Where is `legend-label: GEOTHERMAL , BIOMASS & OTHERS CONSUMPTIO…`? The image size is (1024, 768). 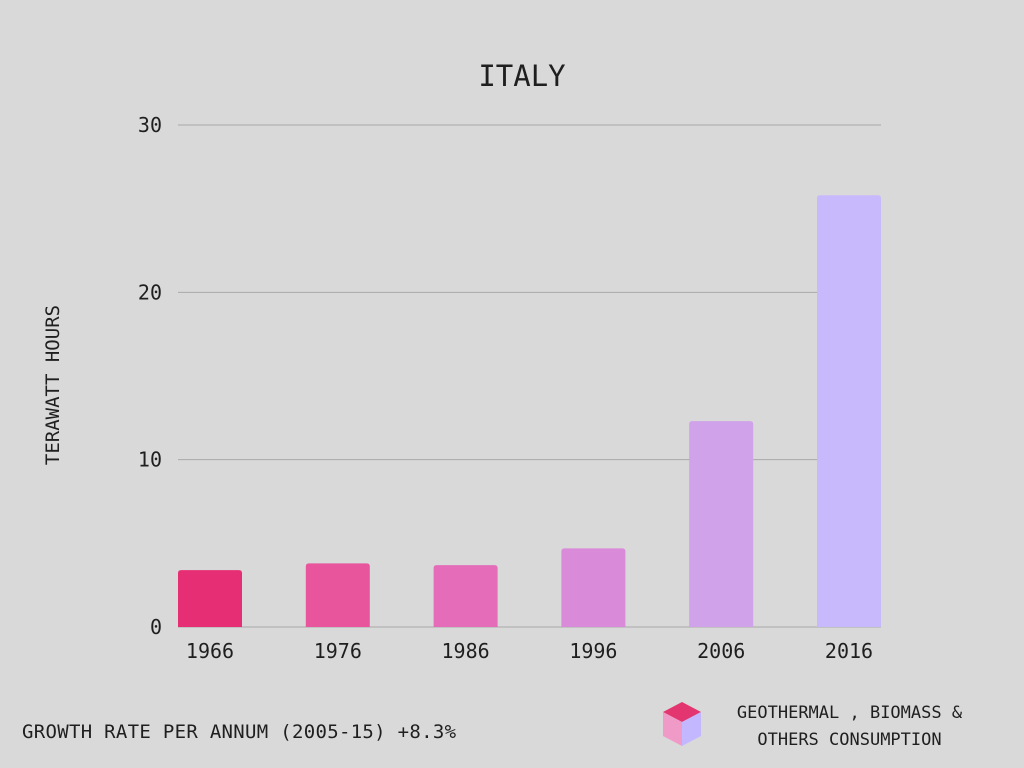
legend-label: GEOTHERMAL , BIOMASS & OTHERS CONSUMPTIO… is located at coordinates (849, 727).